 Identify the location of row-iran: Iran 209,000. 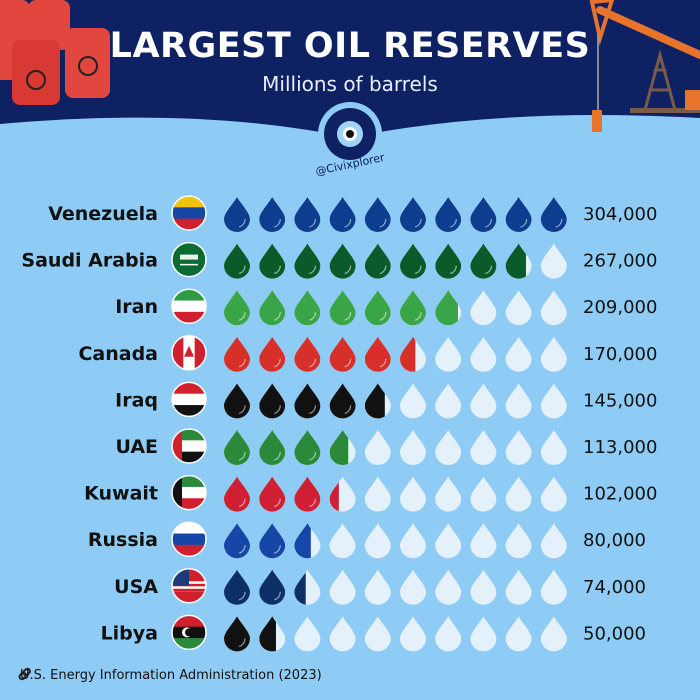
(386, 307).